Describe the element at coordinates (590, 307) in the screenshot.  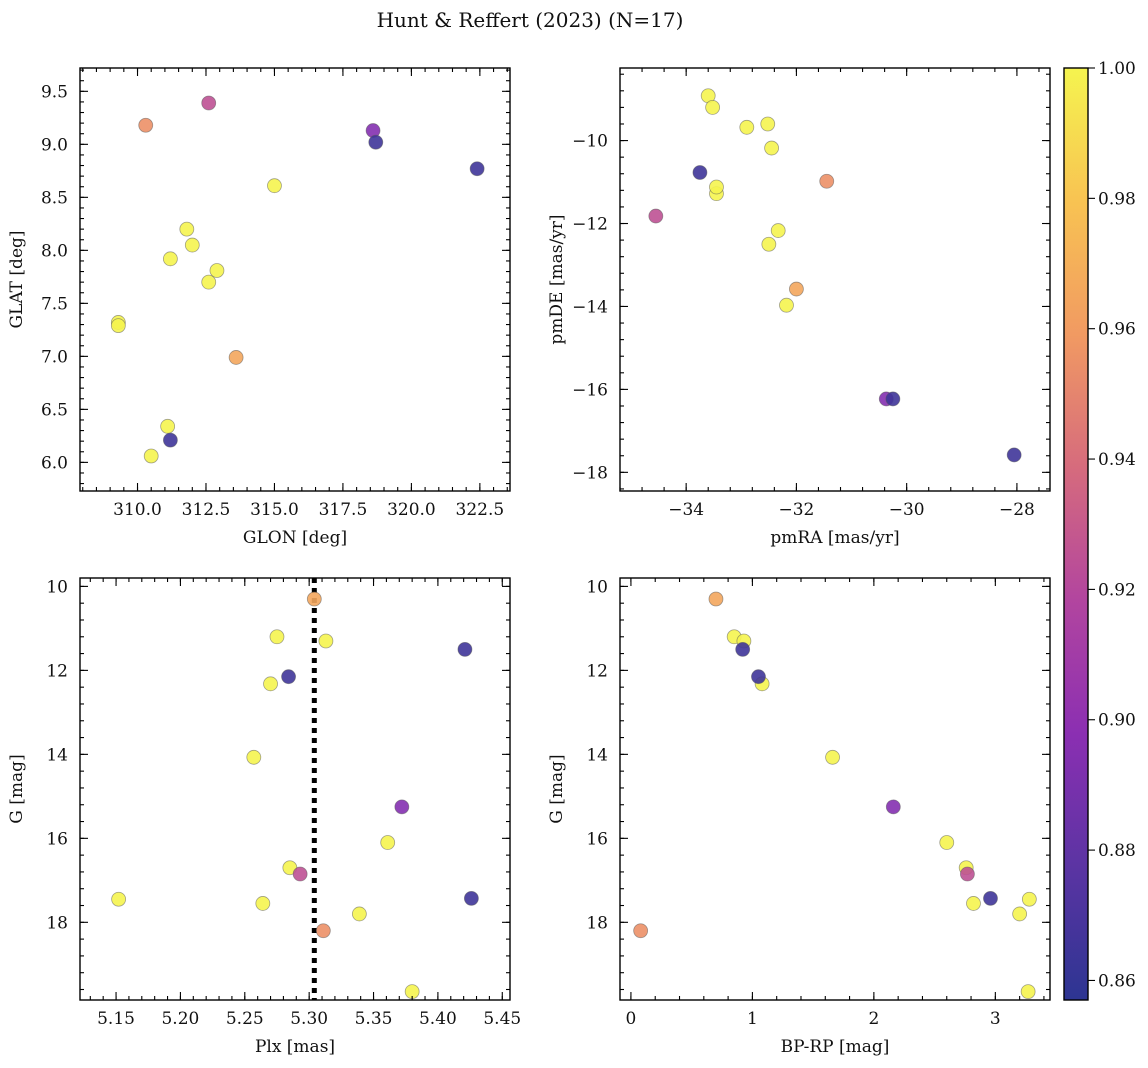
I see `y-tick-label: −14` at that location.